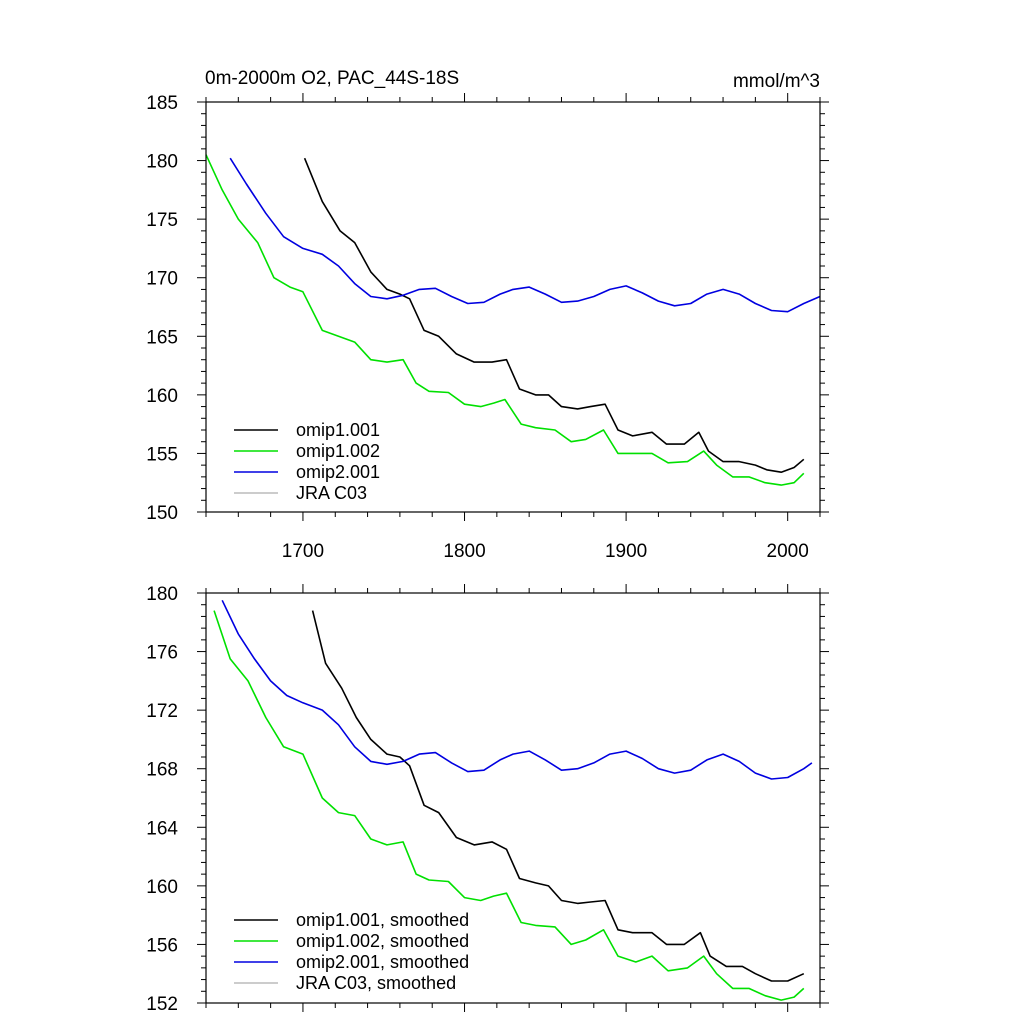 The image size is (1024, 1024). What do you see at coordinates (331, 493) in the screenshot?
I see `legend-label: JRA C03` at bounding box center [331, 493].